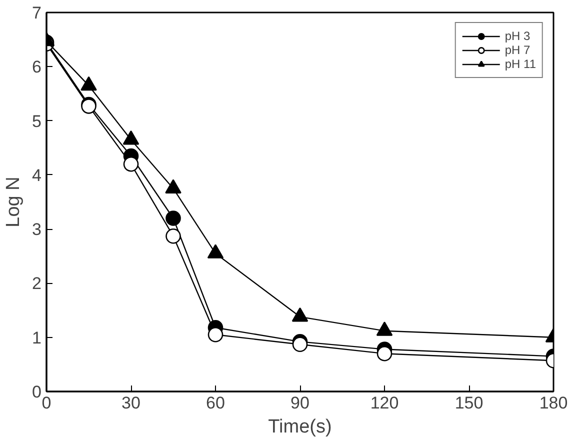  Describe the element at coordinates (469, 403) in the screenshot. I see `x-tick-label: 150` at that location.